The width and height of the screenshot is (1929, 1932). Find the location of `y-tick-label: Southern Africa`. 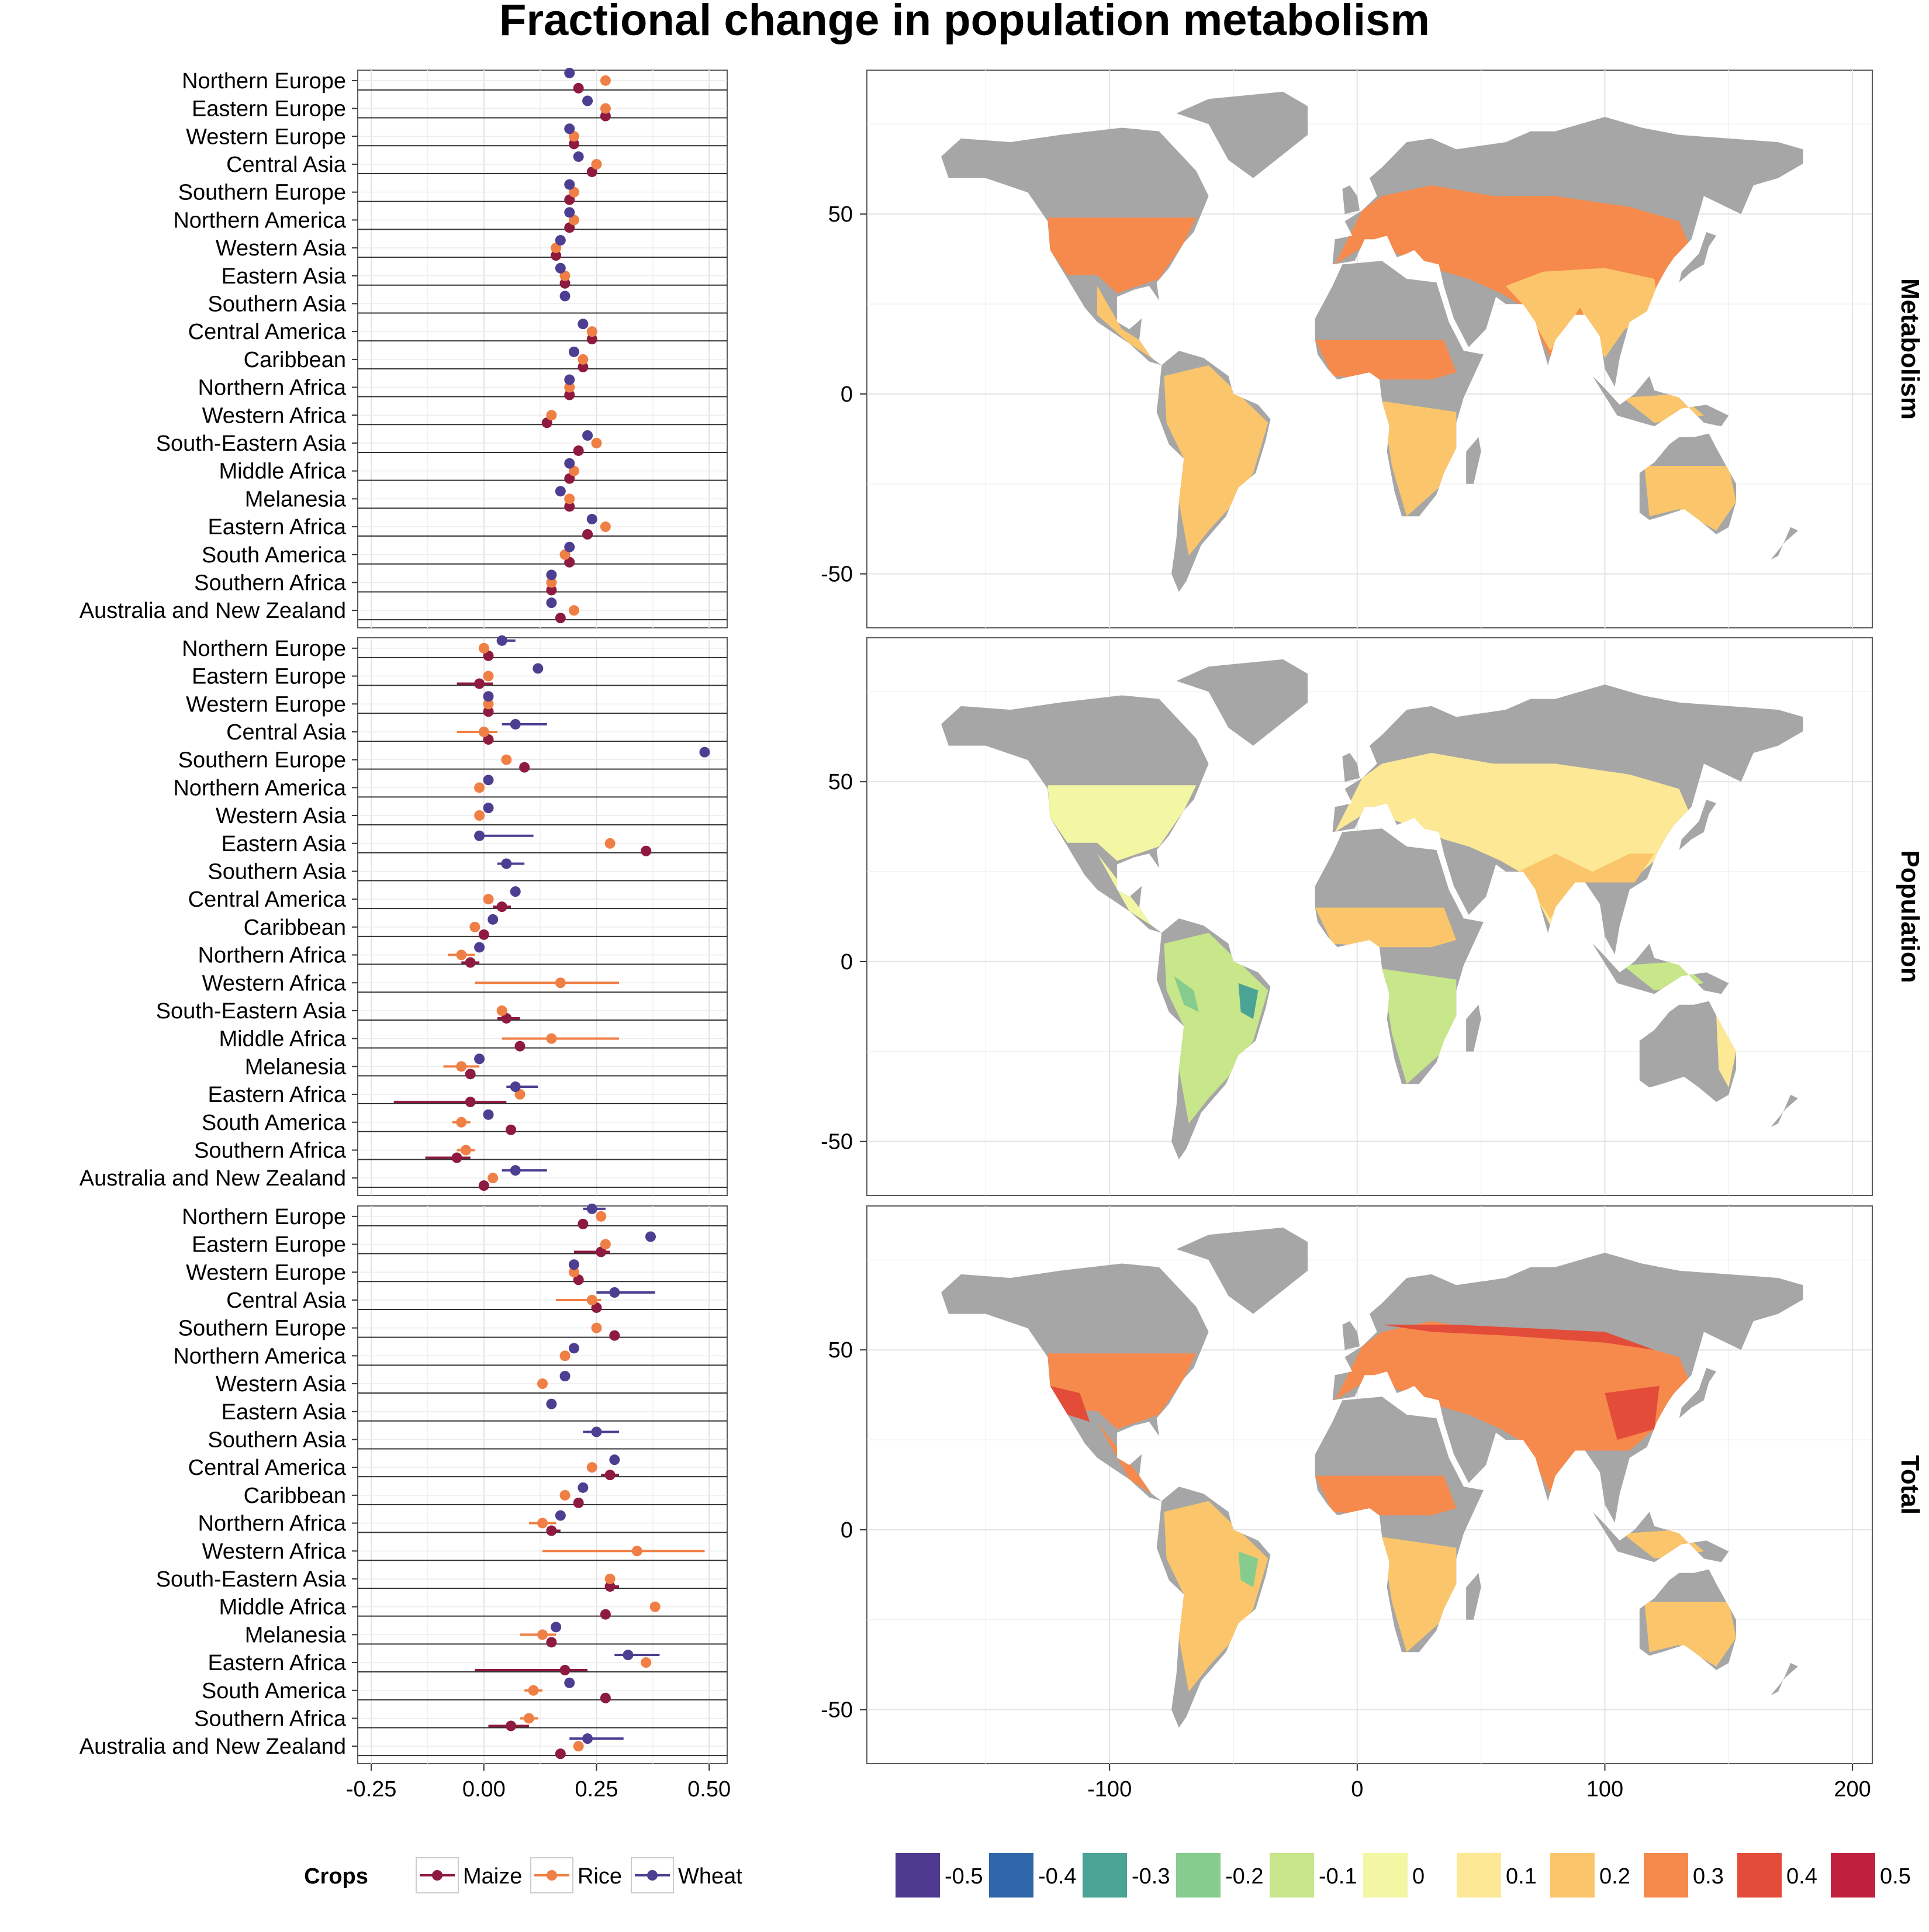

y-tick-label: Southern Africa is located at coordinates (270, 1151).